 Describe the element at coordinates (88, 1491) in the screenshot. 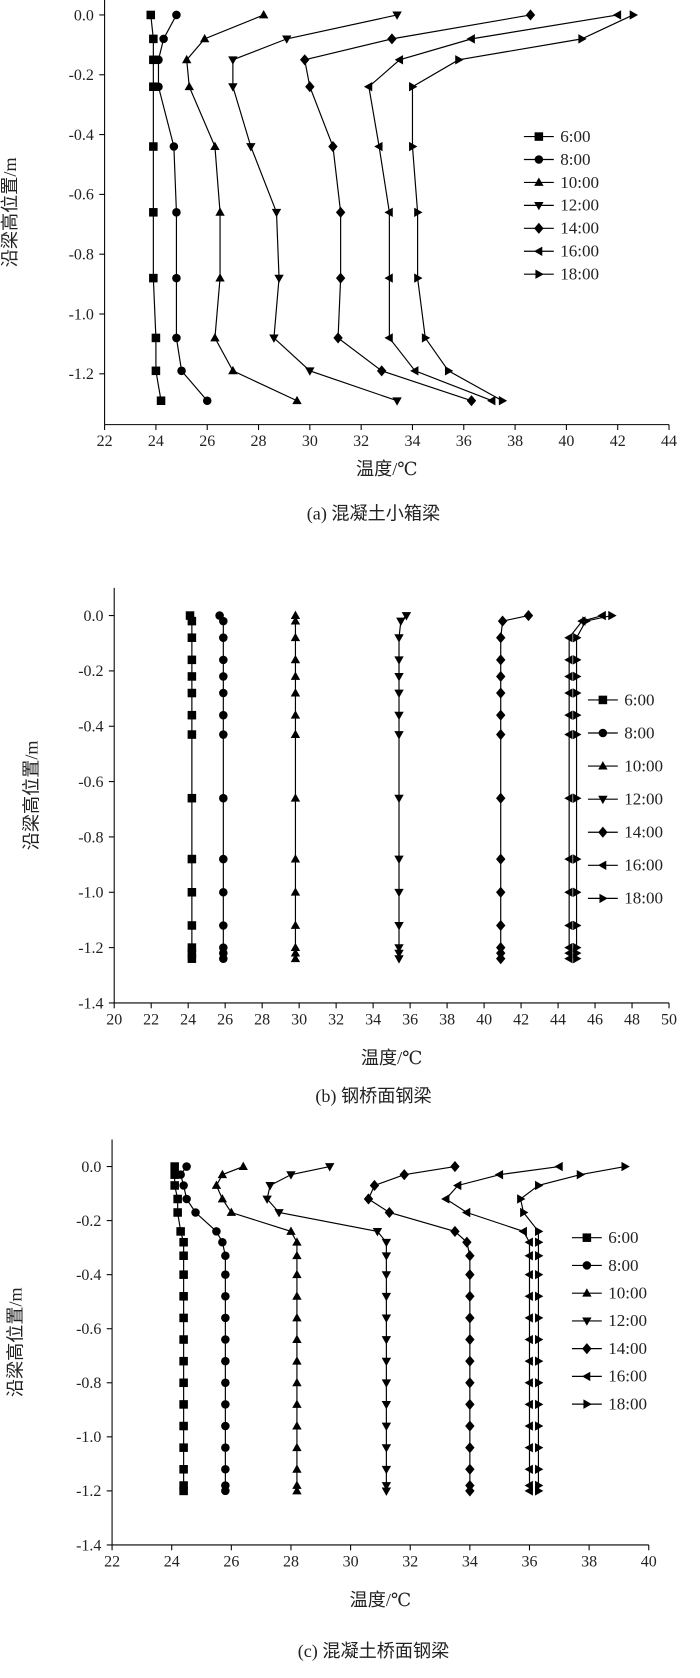

I see `y-tick-label: -1.2` at that location.